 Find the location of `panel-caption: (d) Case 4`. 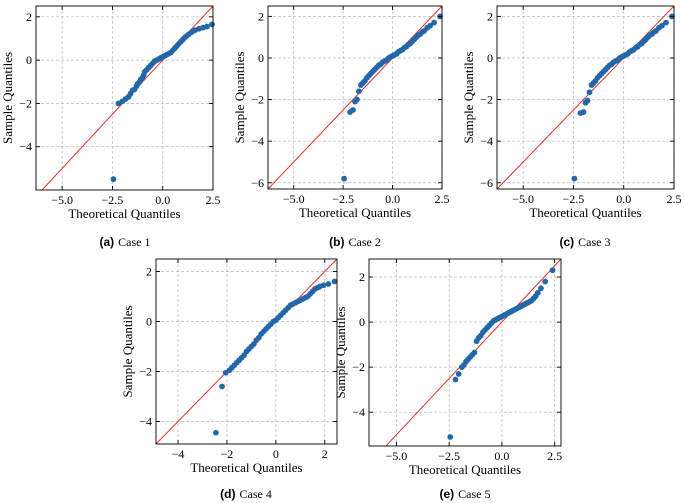

panel-caption: (d) Case 4 is located at coordinates (246, 494).